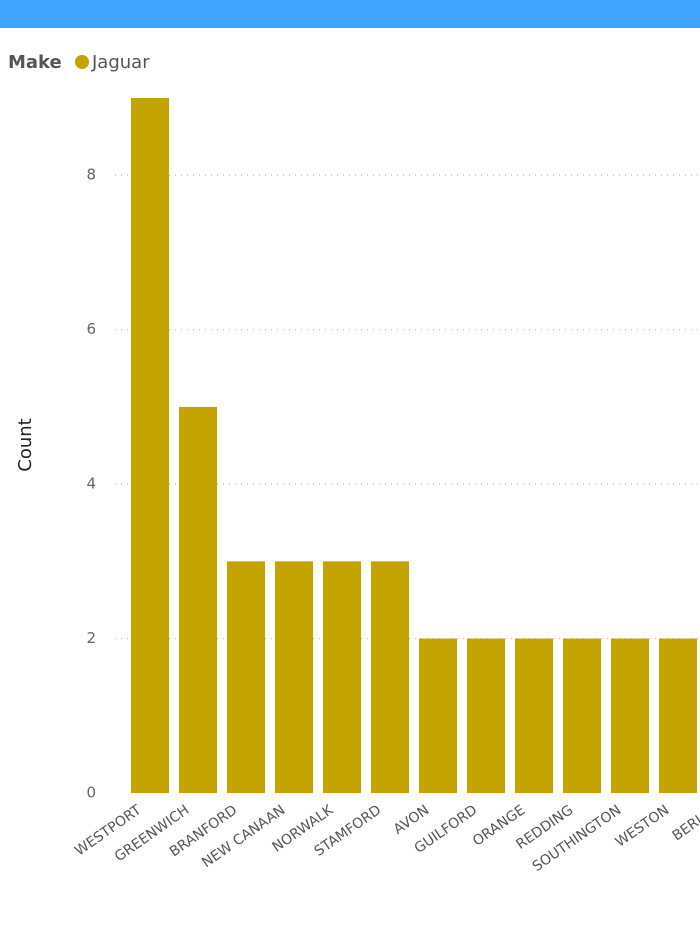  I want to click on legend-marker, so click(82, 62).